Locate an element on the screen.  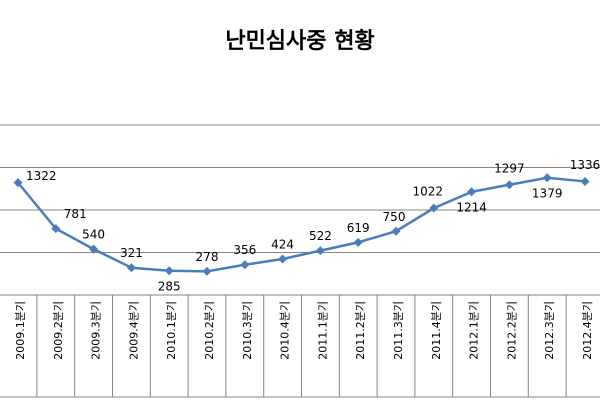
x-tick-label: 2010.1분기 is located at coordinates (171, 330).